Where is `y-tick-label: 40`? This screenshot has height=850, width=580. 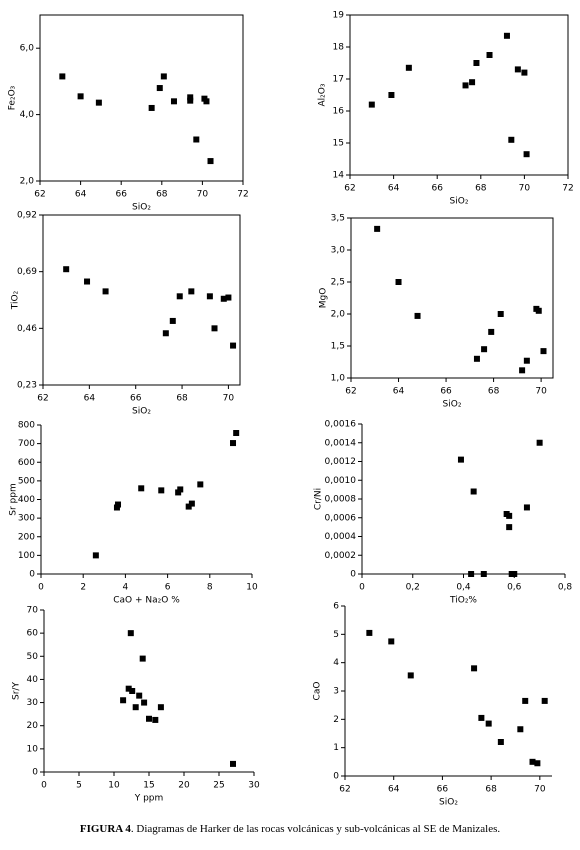
y-tick-label: 40 is located at coordinates (33, 680).